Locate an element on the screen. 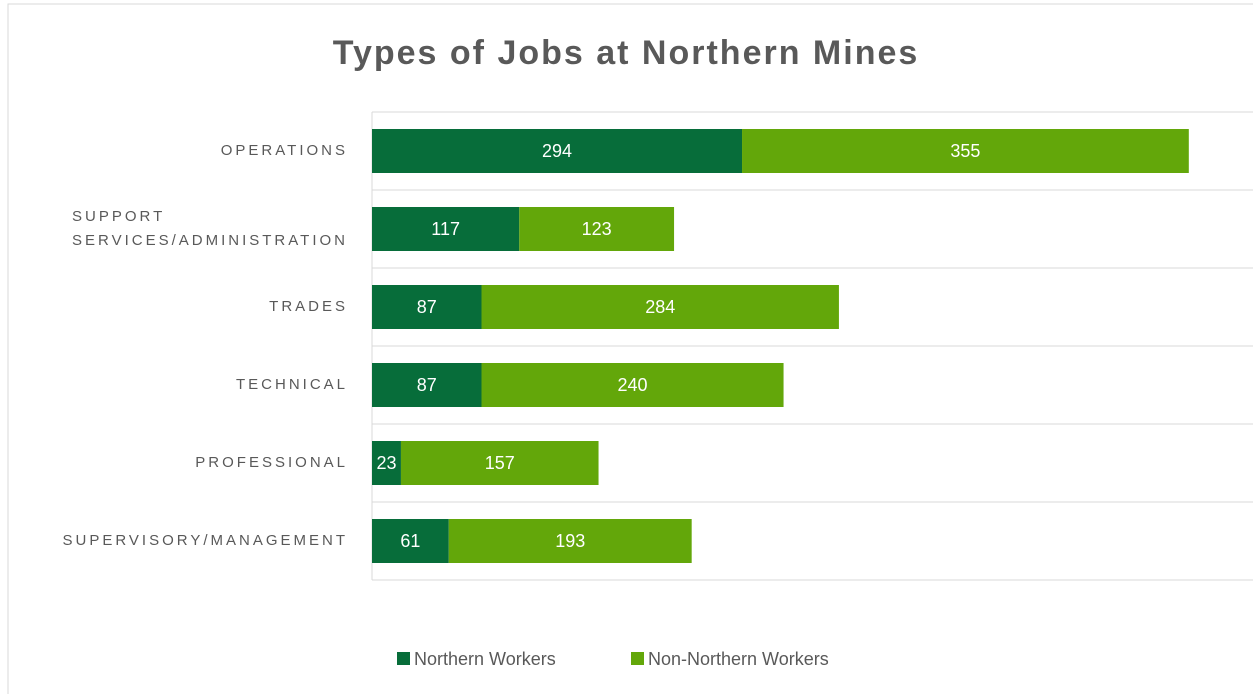 The height and width of the screenshot is (694, 1253). data-label: 240 is located at coordinates (633, 385).